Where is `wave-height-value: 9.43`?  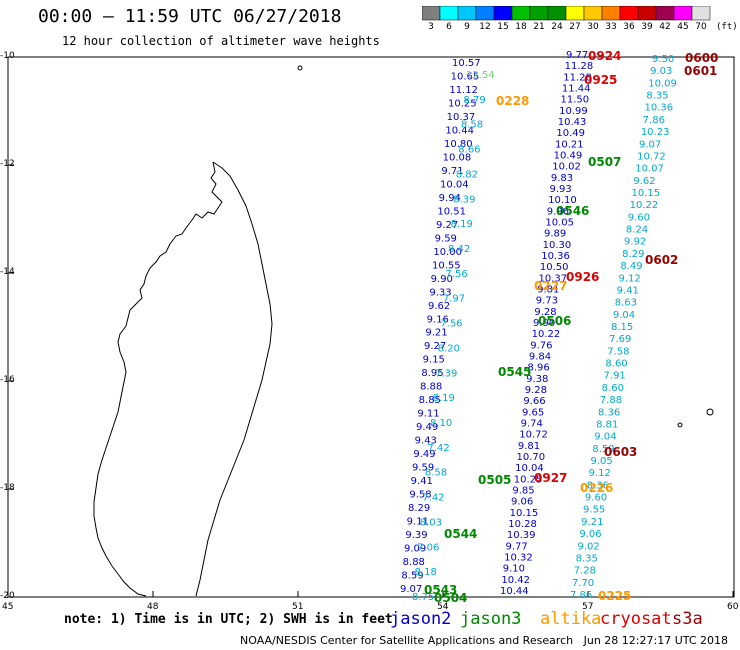
wave-height-value: 9.43 is located at coordinates (426, 441).